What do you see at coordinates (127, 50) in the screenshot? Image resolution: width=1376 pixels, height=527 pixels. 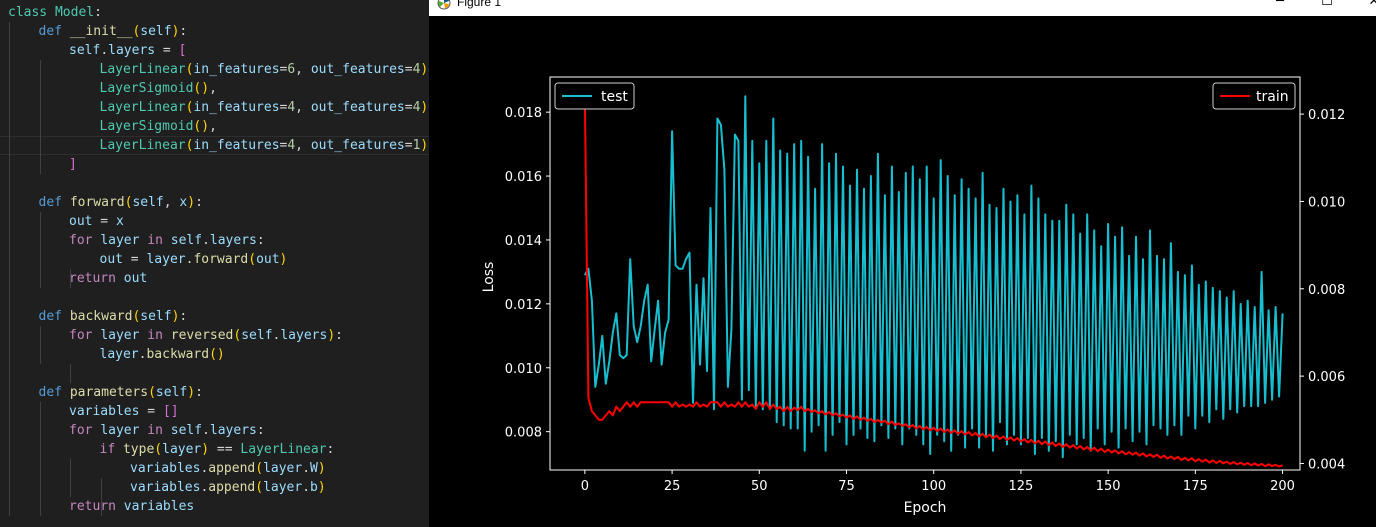 I see `code-line: self.layers = [` at bounding box center [127, 50].